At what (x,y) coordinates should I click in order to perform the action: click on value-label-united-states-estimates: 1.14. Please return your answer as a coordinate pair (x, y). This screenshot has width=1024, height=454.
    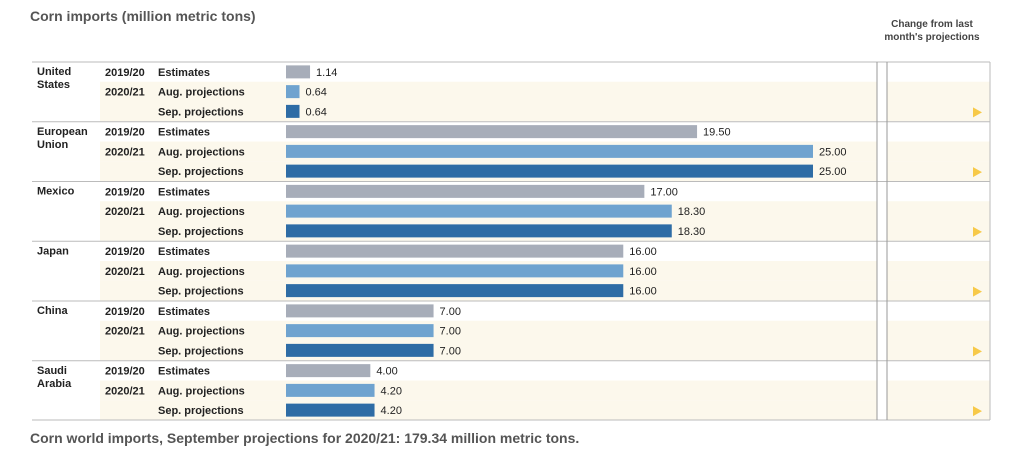
    Looking at the image, I should click on (326, 73).